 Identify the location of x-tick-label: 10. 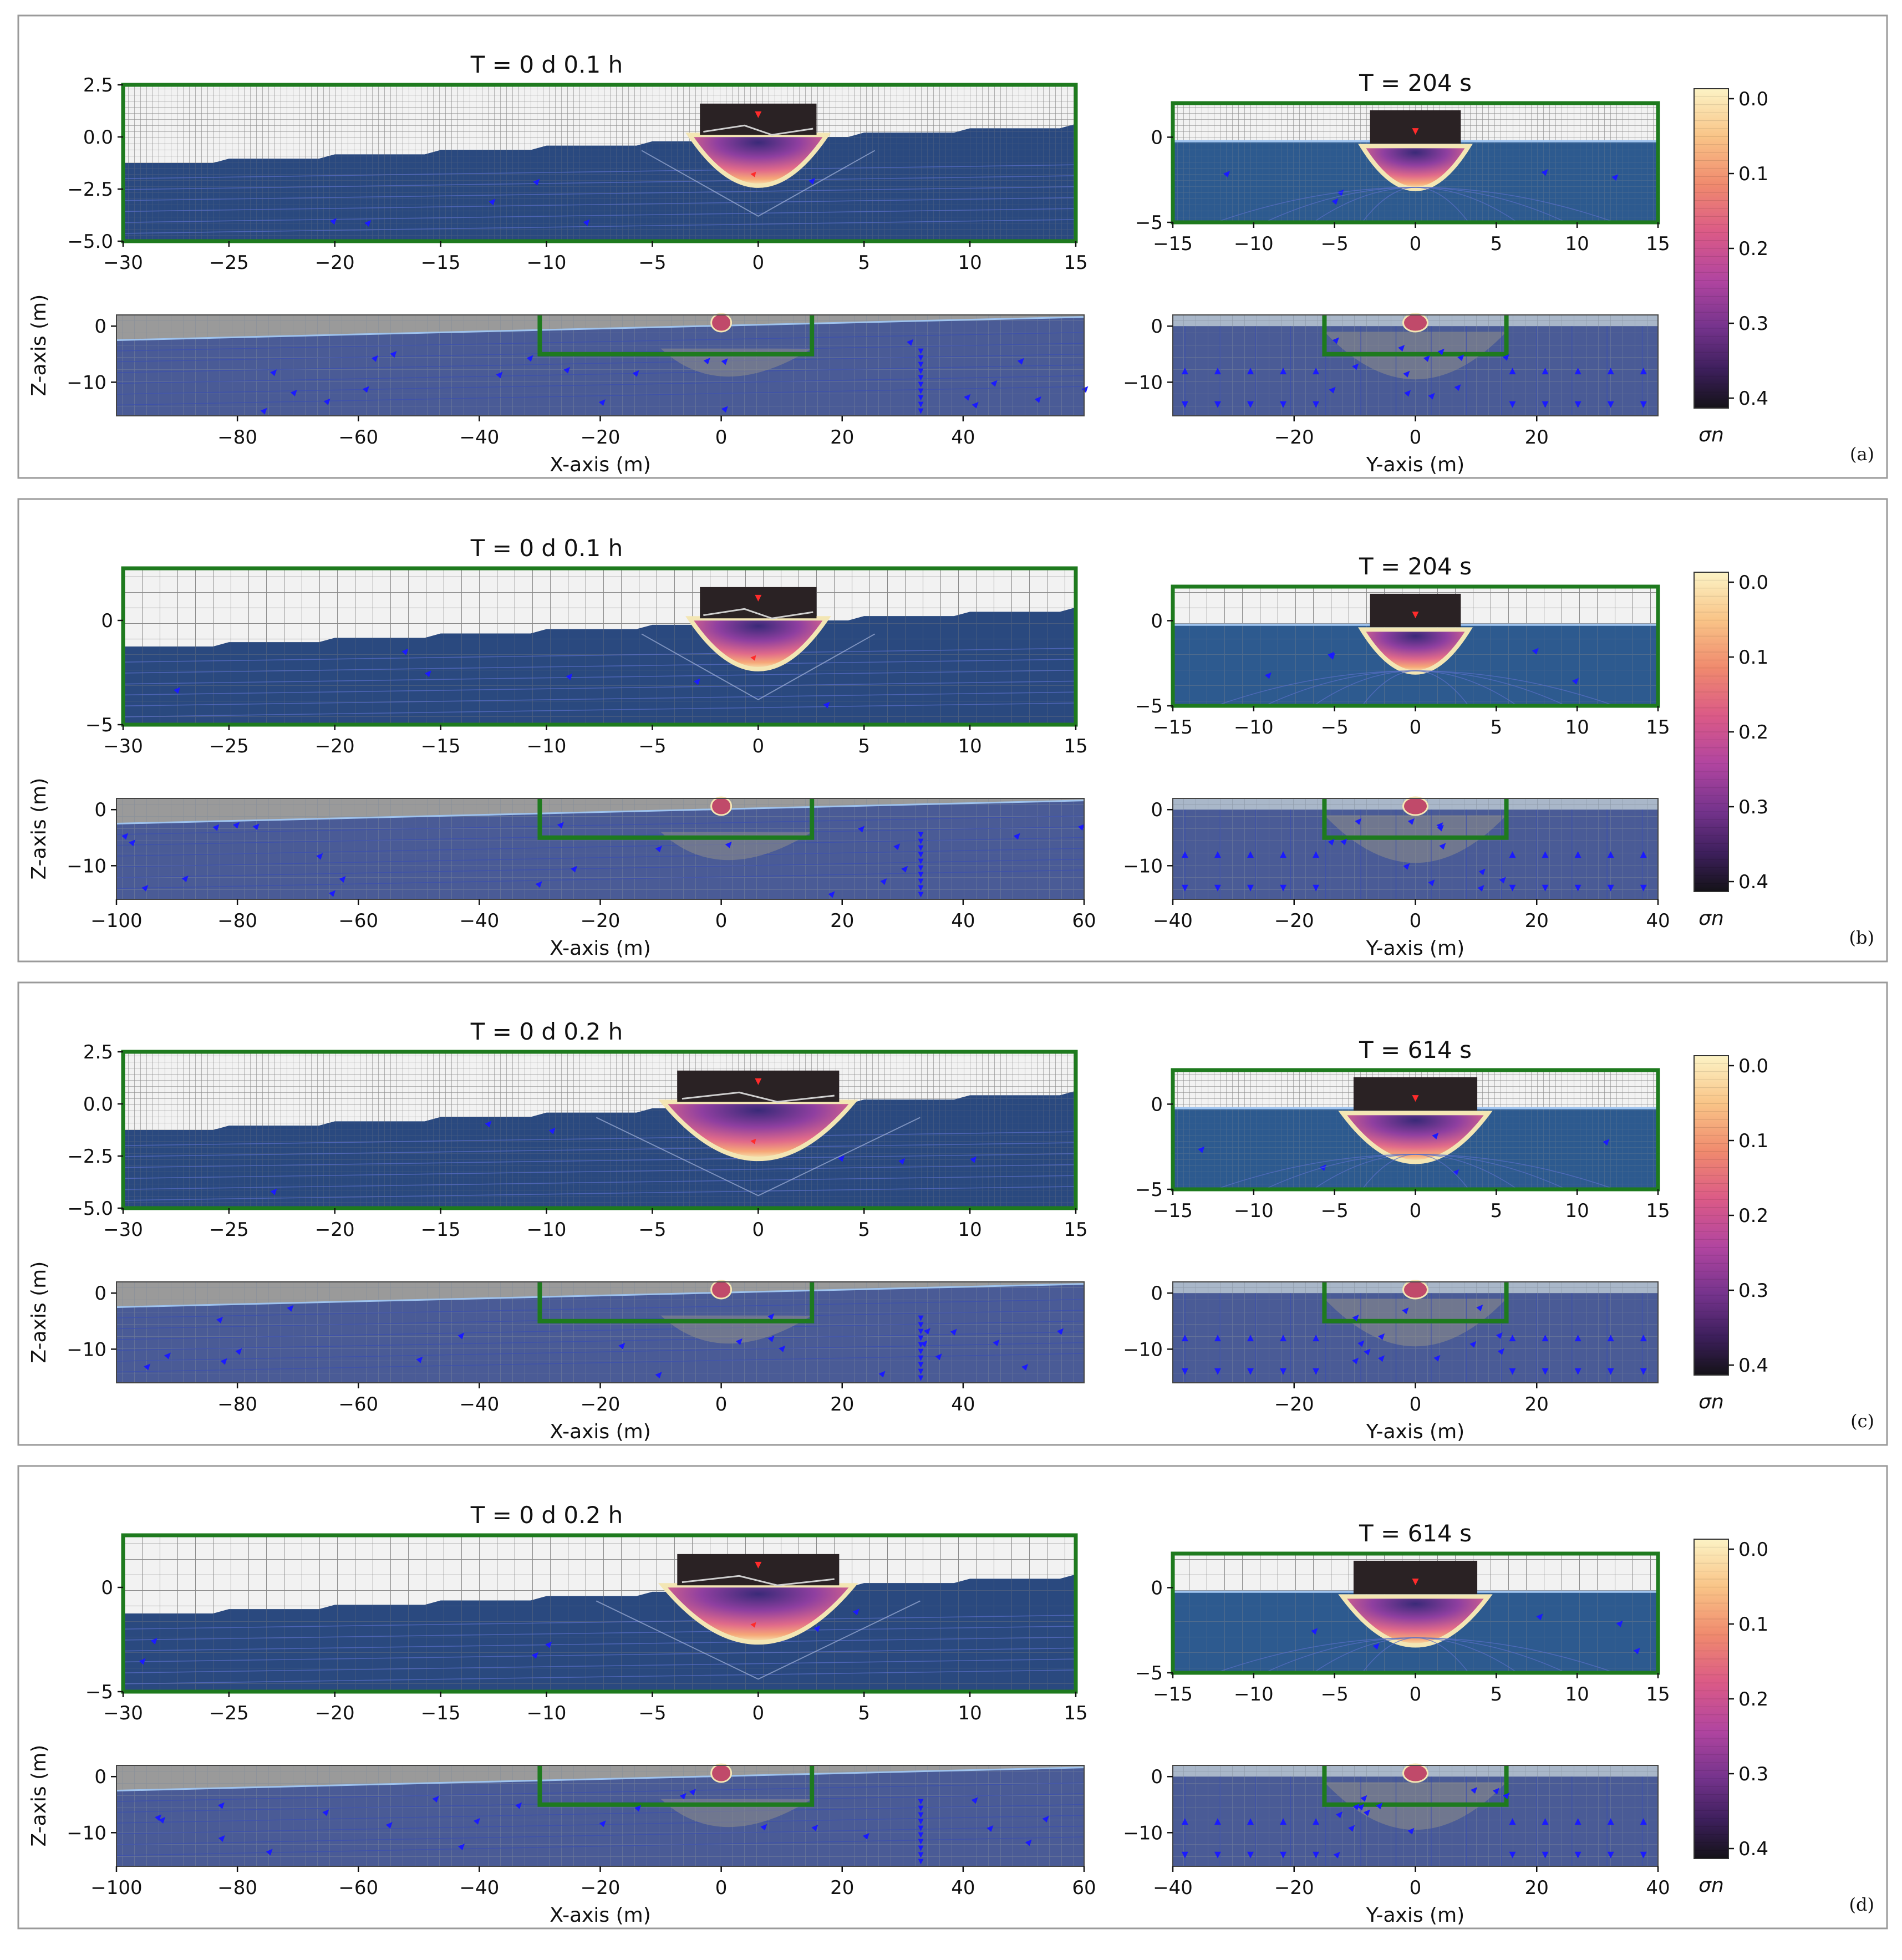
(1577, 1695).